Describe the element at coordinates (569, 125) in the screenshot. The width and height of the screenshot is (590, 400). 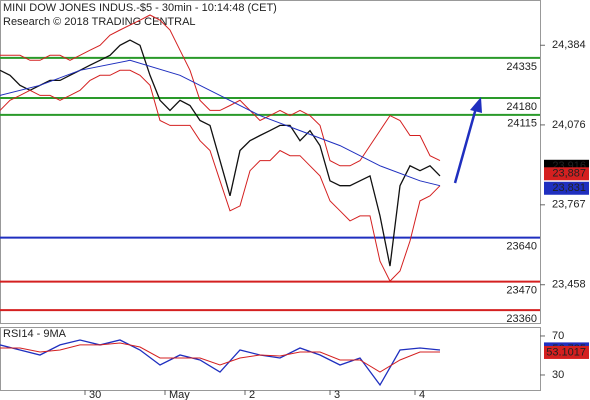
I see `y-tick-label: 24,076` at that location.